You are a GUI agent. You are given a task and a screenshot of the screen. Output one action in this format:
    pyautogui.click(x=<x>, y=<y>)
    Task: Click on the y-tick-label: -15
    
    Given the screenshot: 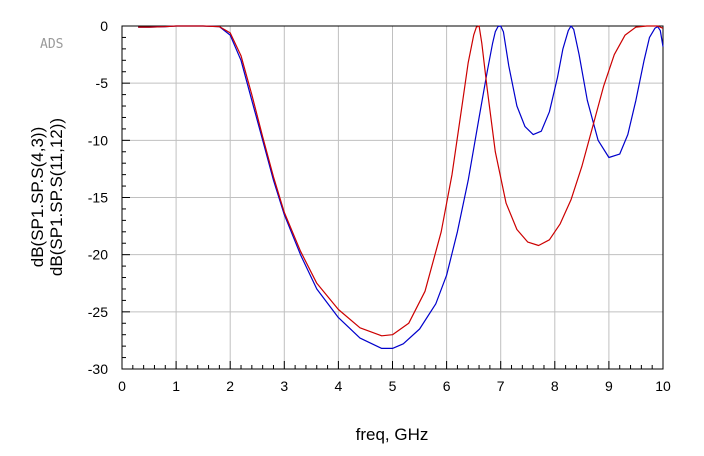 What is the action you would take?
    pyautogui.click(x=98, y=198)
    